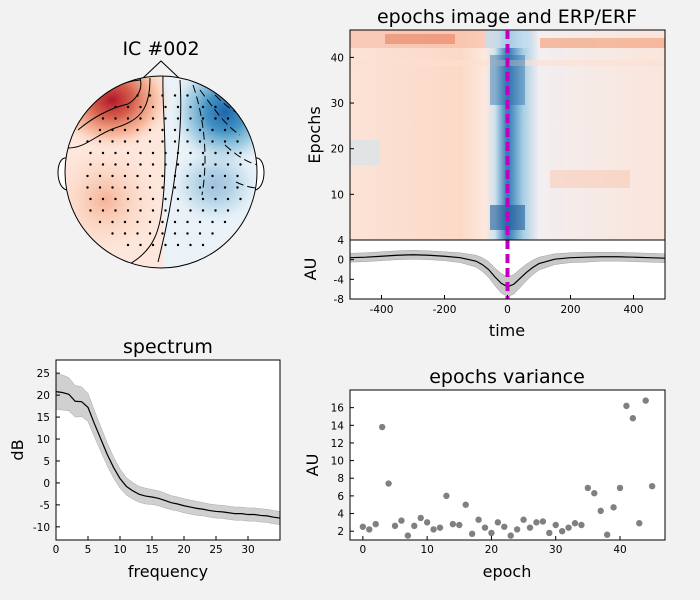 Image resolution: width=700 pixels, height=600 pixels. Describe the element at coordinates (555, 550) in the screenshot. I see `variance-x-tick-label: 30` at that location.